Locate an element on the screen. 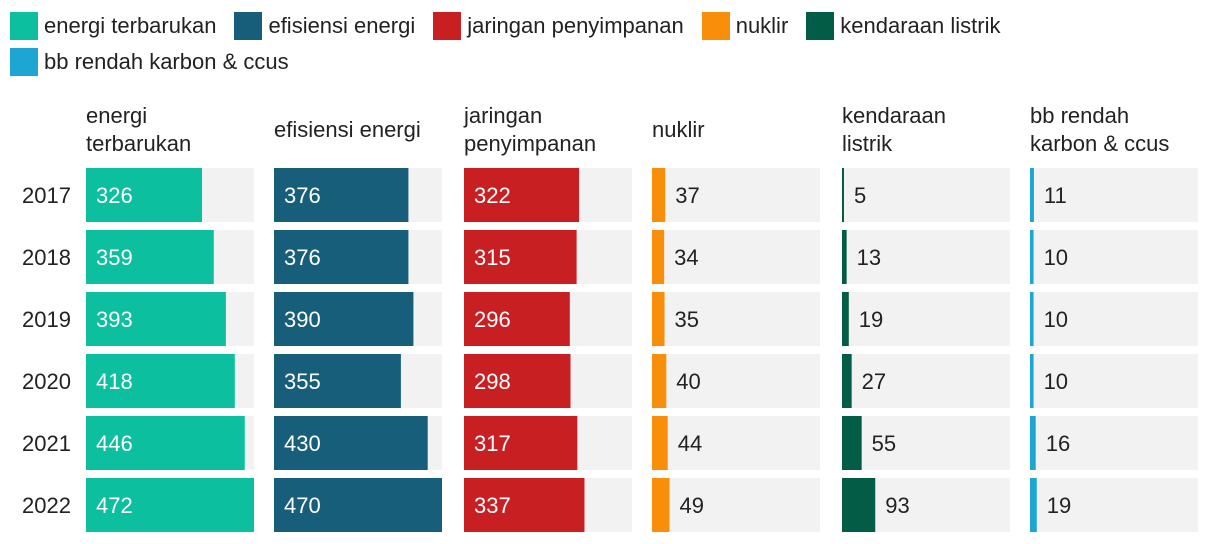  data-label: 40 is located at coordinates (688, 381).